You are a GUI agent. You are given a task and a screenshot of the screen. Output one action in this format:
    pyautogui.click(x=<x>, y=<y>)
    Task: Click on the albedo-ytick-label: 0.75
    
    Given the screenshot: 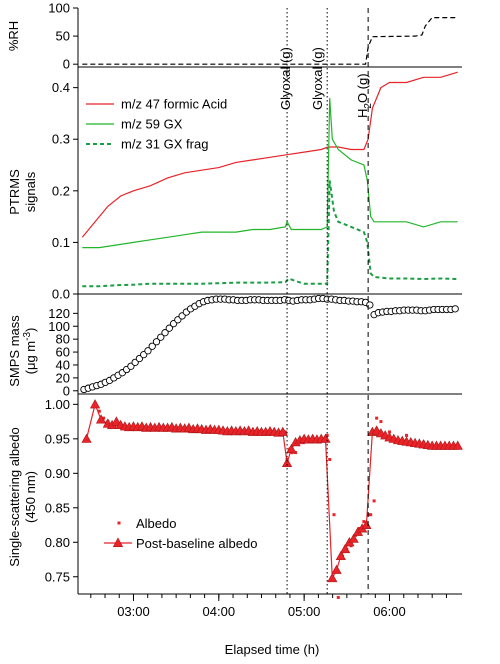 What is the action you would take?
    pyautogui.click(x=57, y=576)
    